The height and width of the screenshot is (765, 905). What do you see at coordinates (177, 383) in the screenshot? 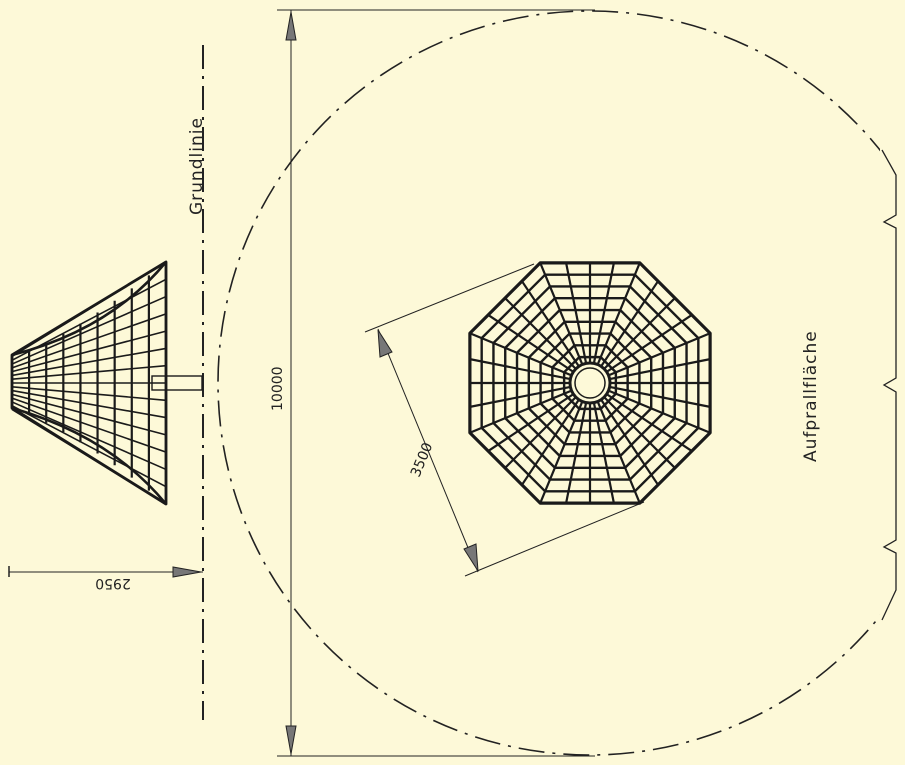
I see `side-hub-post` at bounding box center [177, 383].